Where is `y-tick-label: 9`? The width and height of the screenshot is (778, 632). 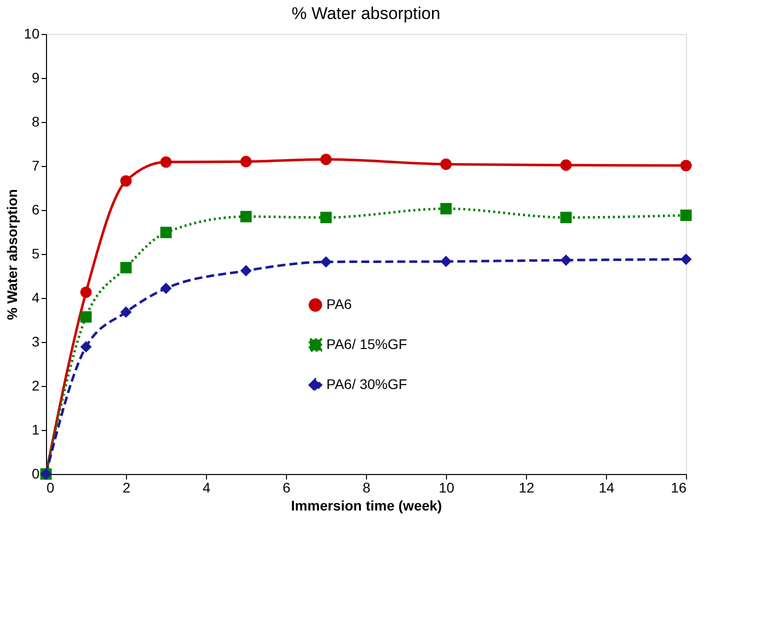 y-tick-label: 9 is located at coordinates (36, 78).